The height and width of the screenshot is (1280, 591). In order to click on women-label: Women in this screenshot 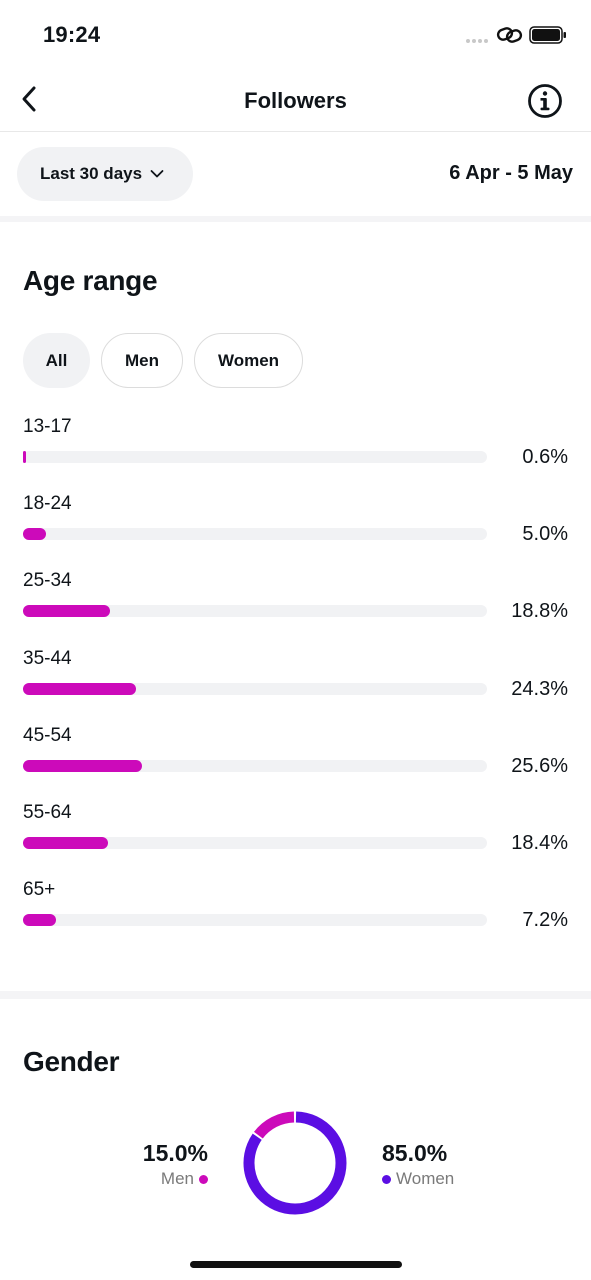, I will do `click(425, 1178)`.